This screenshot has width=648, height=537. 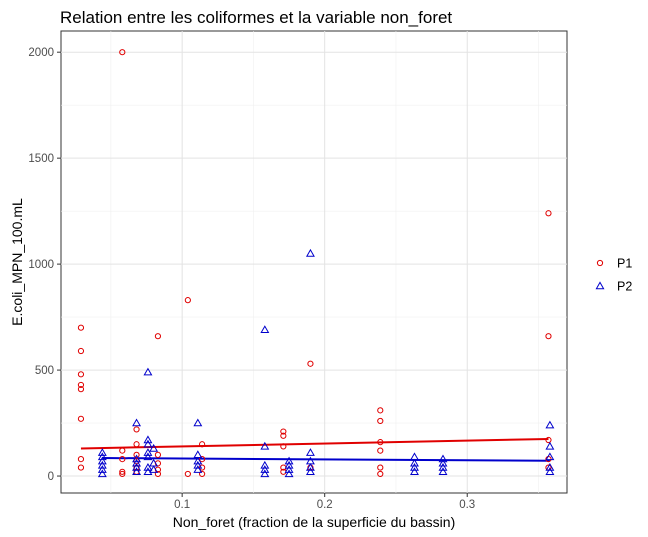 I want to click on legend: P1 P2, so click(x=613, y=275).